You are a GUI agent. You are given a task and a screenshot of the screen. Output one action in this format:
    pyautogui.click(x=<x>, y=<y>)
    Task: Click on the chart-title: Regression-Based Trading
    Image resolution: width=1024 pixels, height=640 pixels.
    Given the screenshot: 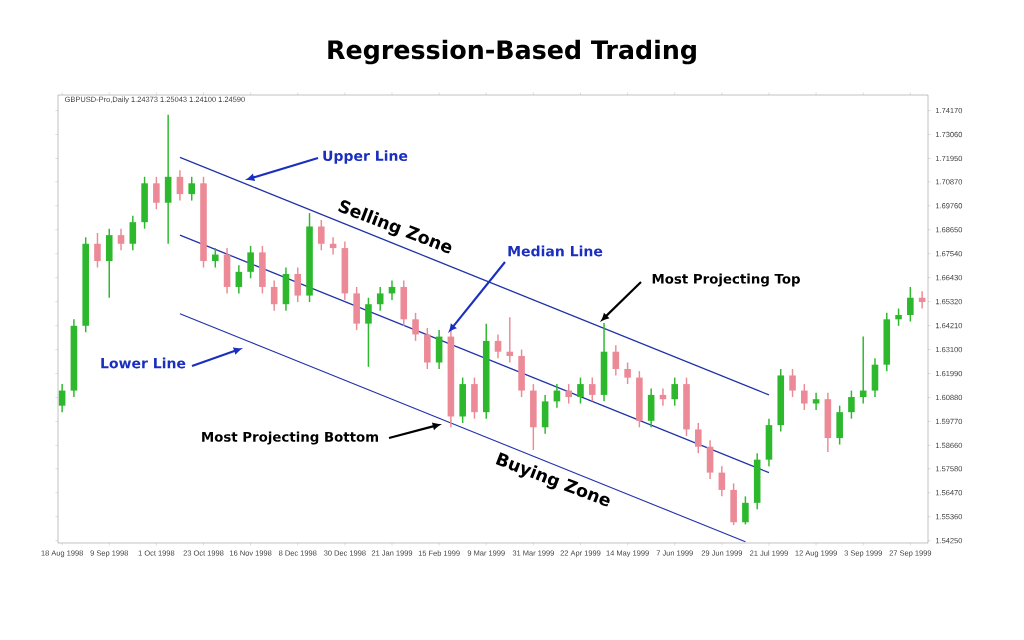 What is the action you would take?
    pyautogui.click(x=512, y=52)
    